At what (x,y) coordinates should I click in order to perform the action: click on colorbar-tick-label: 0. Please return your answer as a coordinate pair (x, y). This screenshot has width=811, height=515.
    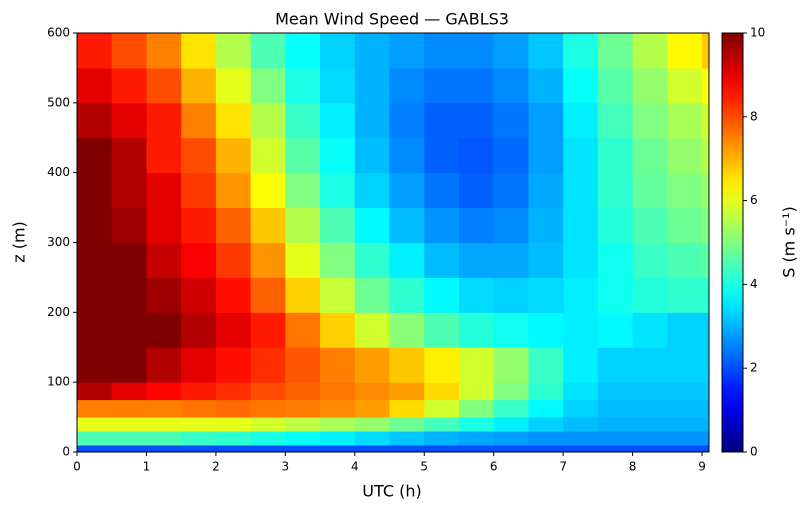
    Looking at the image, I should click on (754, 452).